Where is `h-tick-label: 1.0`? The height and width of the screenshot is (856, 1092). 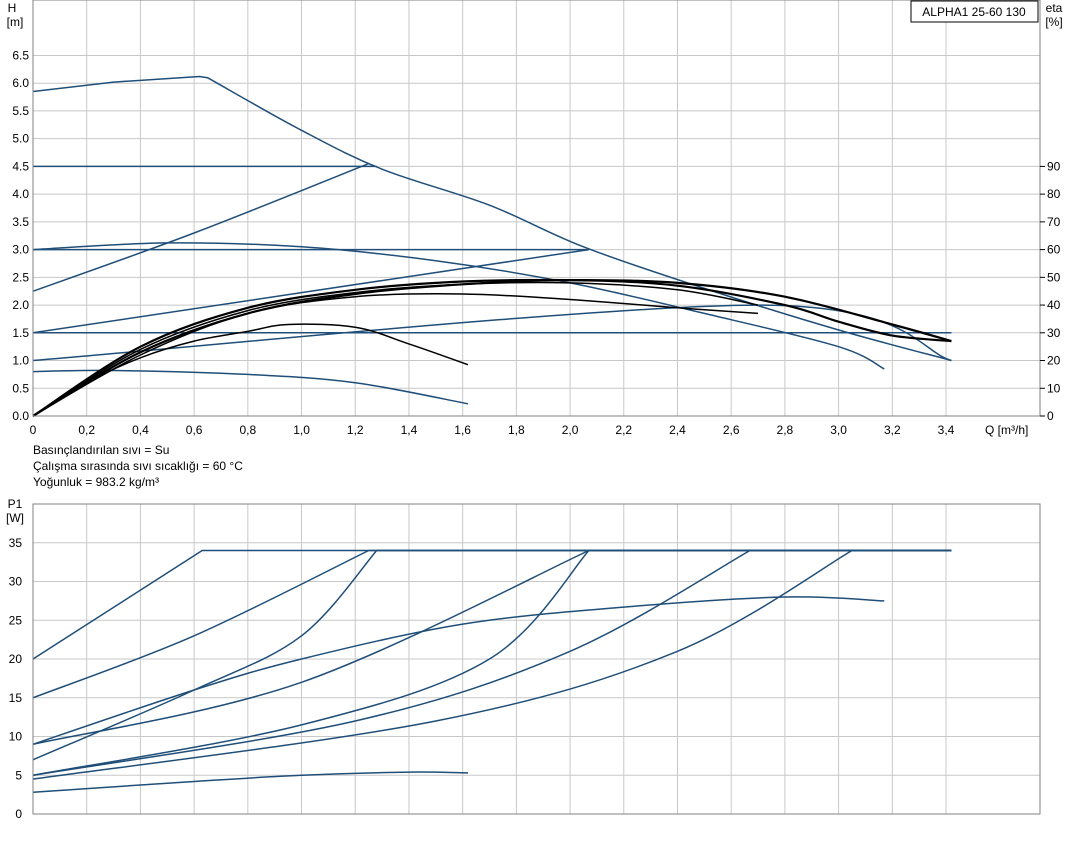 h-tick-label: 1.0 is located at coordinates (20, 361).